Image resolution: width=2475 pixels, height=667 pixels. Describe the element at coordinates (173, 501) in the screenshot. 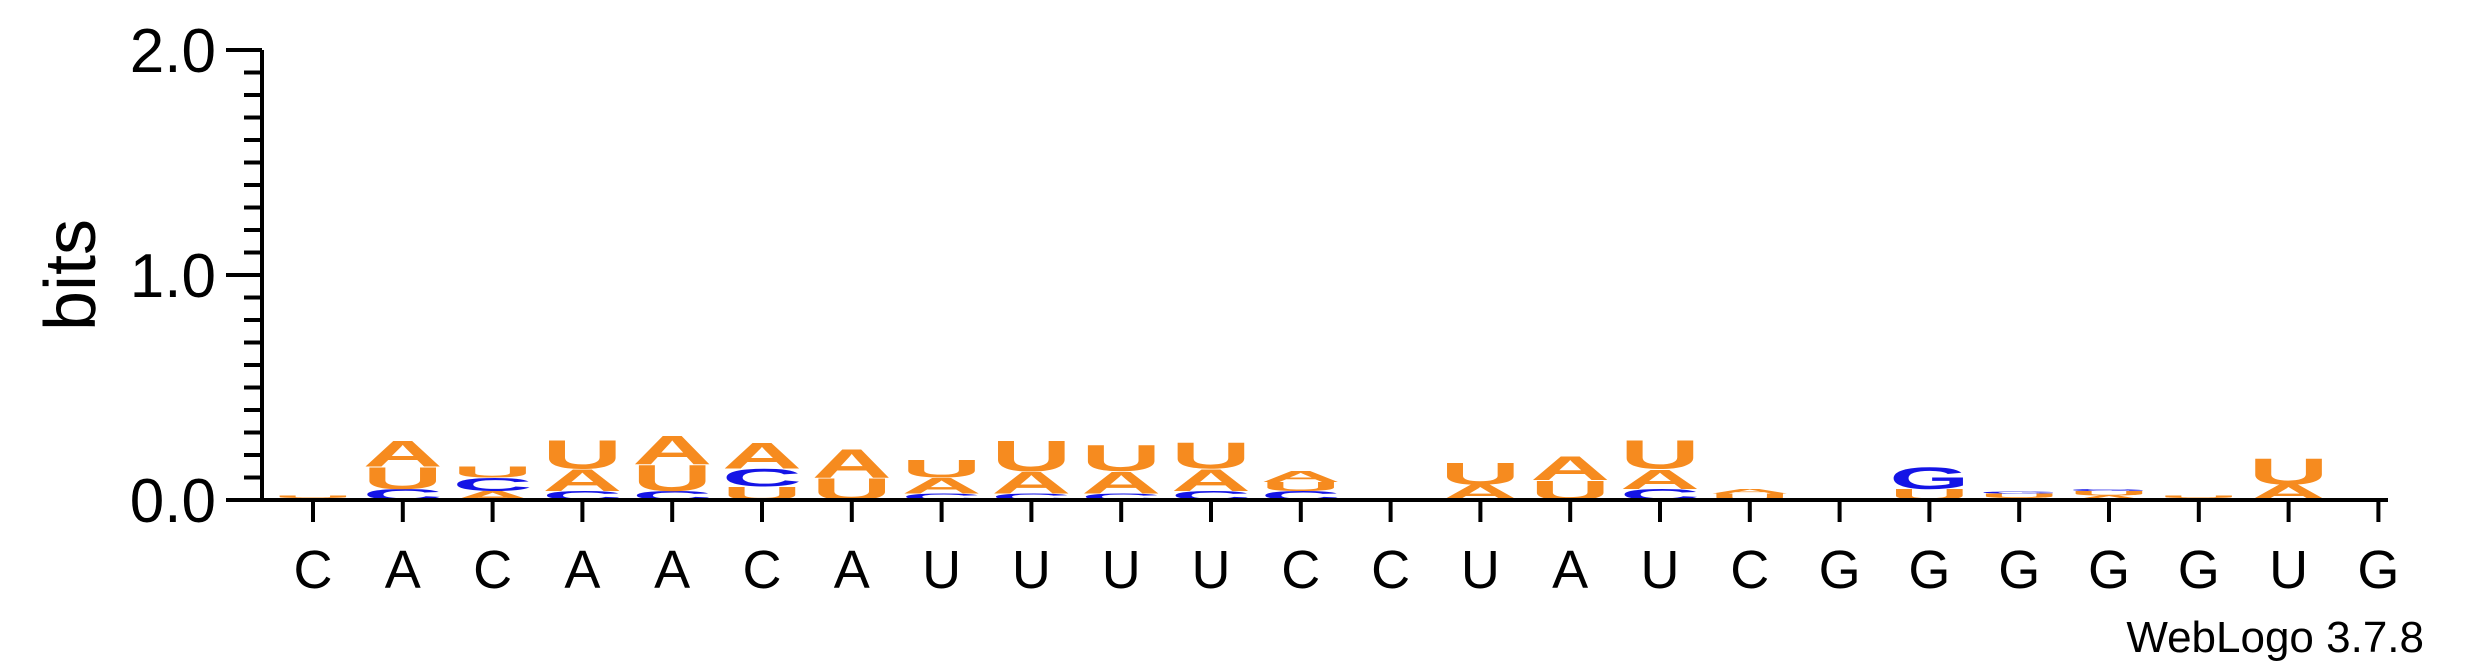

I see `y-tick-label: 0.0` at that location.